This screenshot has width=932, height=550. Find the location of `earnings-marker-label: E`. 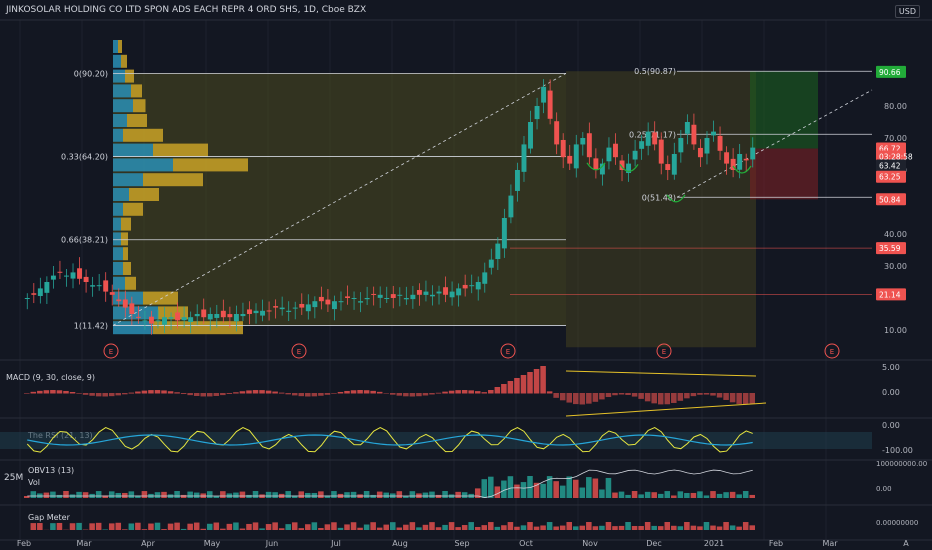

earnings-marker-label: E is located at coordinates (832, 352).